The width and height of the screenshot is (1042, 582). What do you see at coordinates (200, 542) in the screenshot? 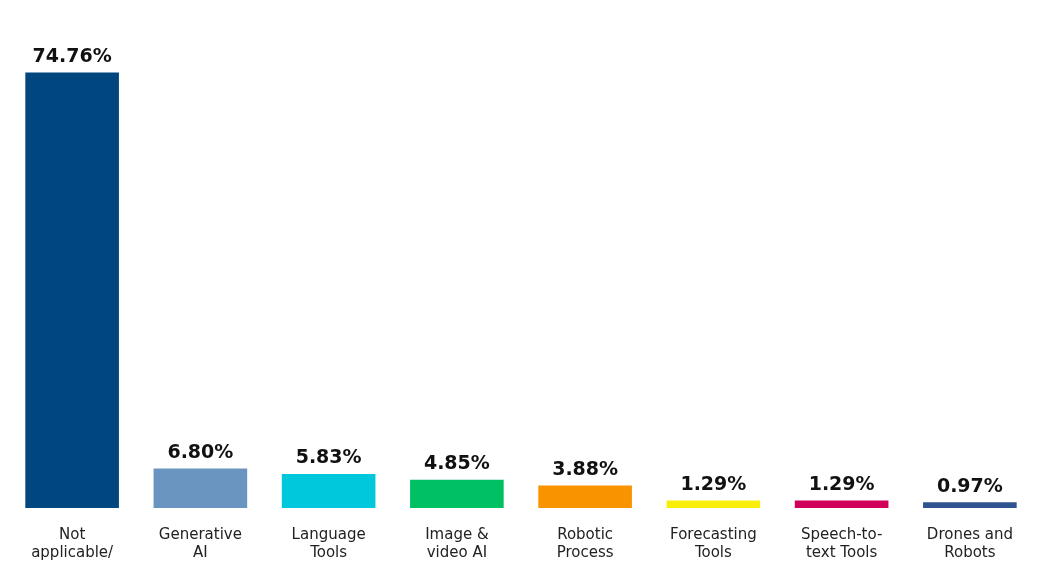
I see `x-tick-label: Generative AI` at bounding box center [200, 542].